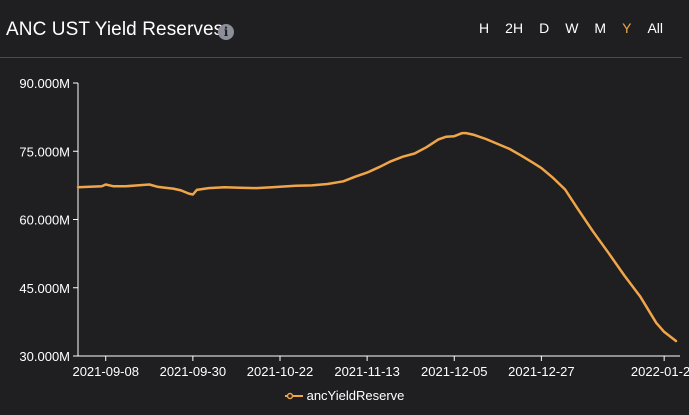 This screenshot has height=415, width=689. Describe the element at coordinates (367, 371) in the screenshot. I see `x-tick-label: 2021-11-13` at that location.